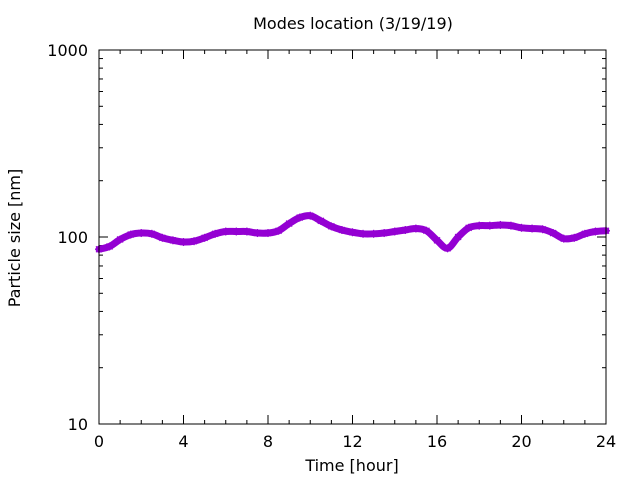 Image resolution: width=640 pixels, height=480 pixels. I want to click on x-tick-label: 4, so click(183, 441).